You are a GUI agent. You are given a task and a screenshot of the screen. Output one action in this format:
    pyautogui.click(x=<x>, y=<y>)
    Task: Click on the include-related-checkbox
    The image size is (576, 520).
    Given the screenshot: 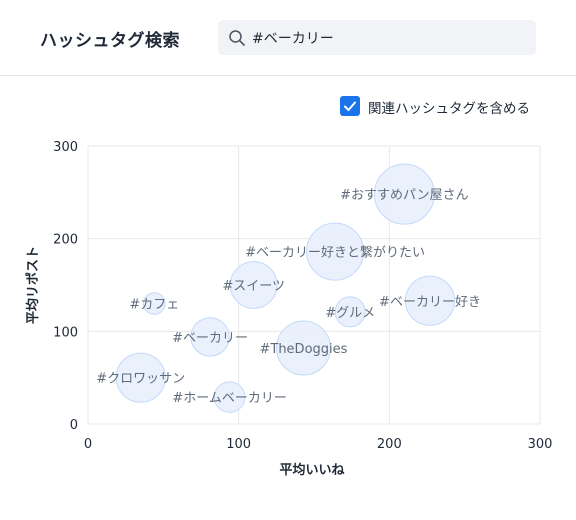 What is the action you would take?
    pyautogui.click(x=350, y=106)
    